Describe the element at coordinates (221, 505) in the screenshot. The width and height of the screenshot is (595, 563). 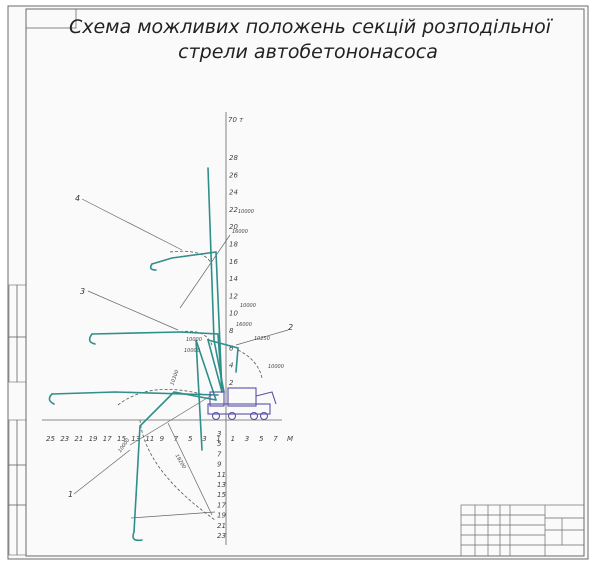
I see `vertical-tick-label: 17` at that location.